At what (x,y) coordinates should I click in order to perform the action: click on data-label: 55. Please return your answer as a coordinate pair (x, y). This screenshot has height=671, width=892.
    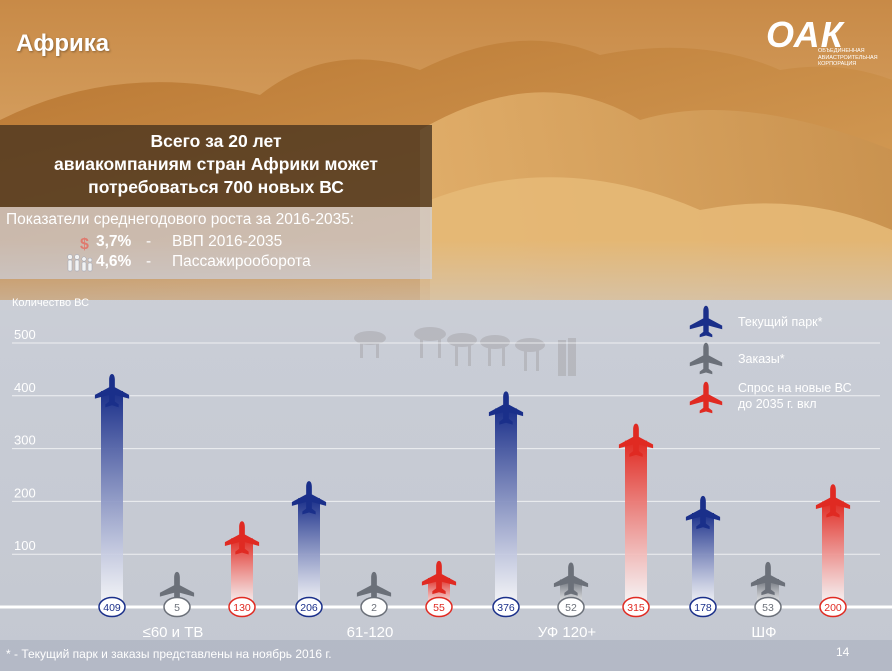
    Looking at the image, I should click on (439, 608).